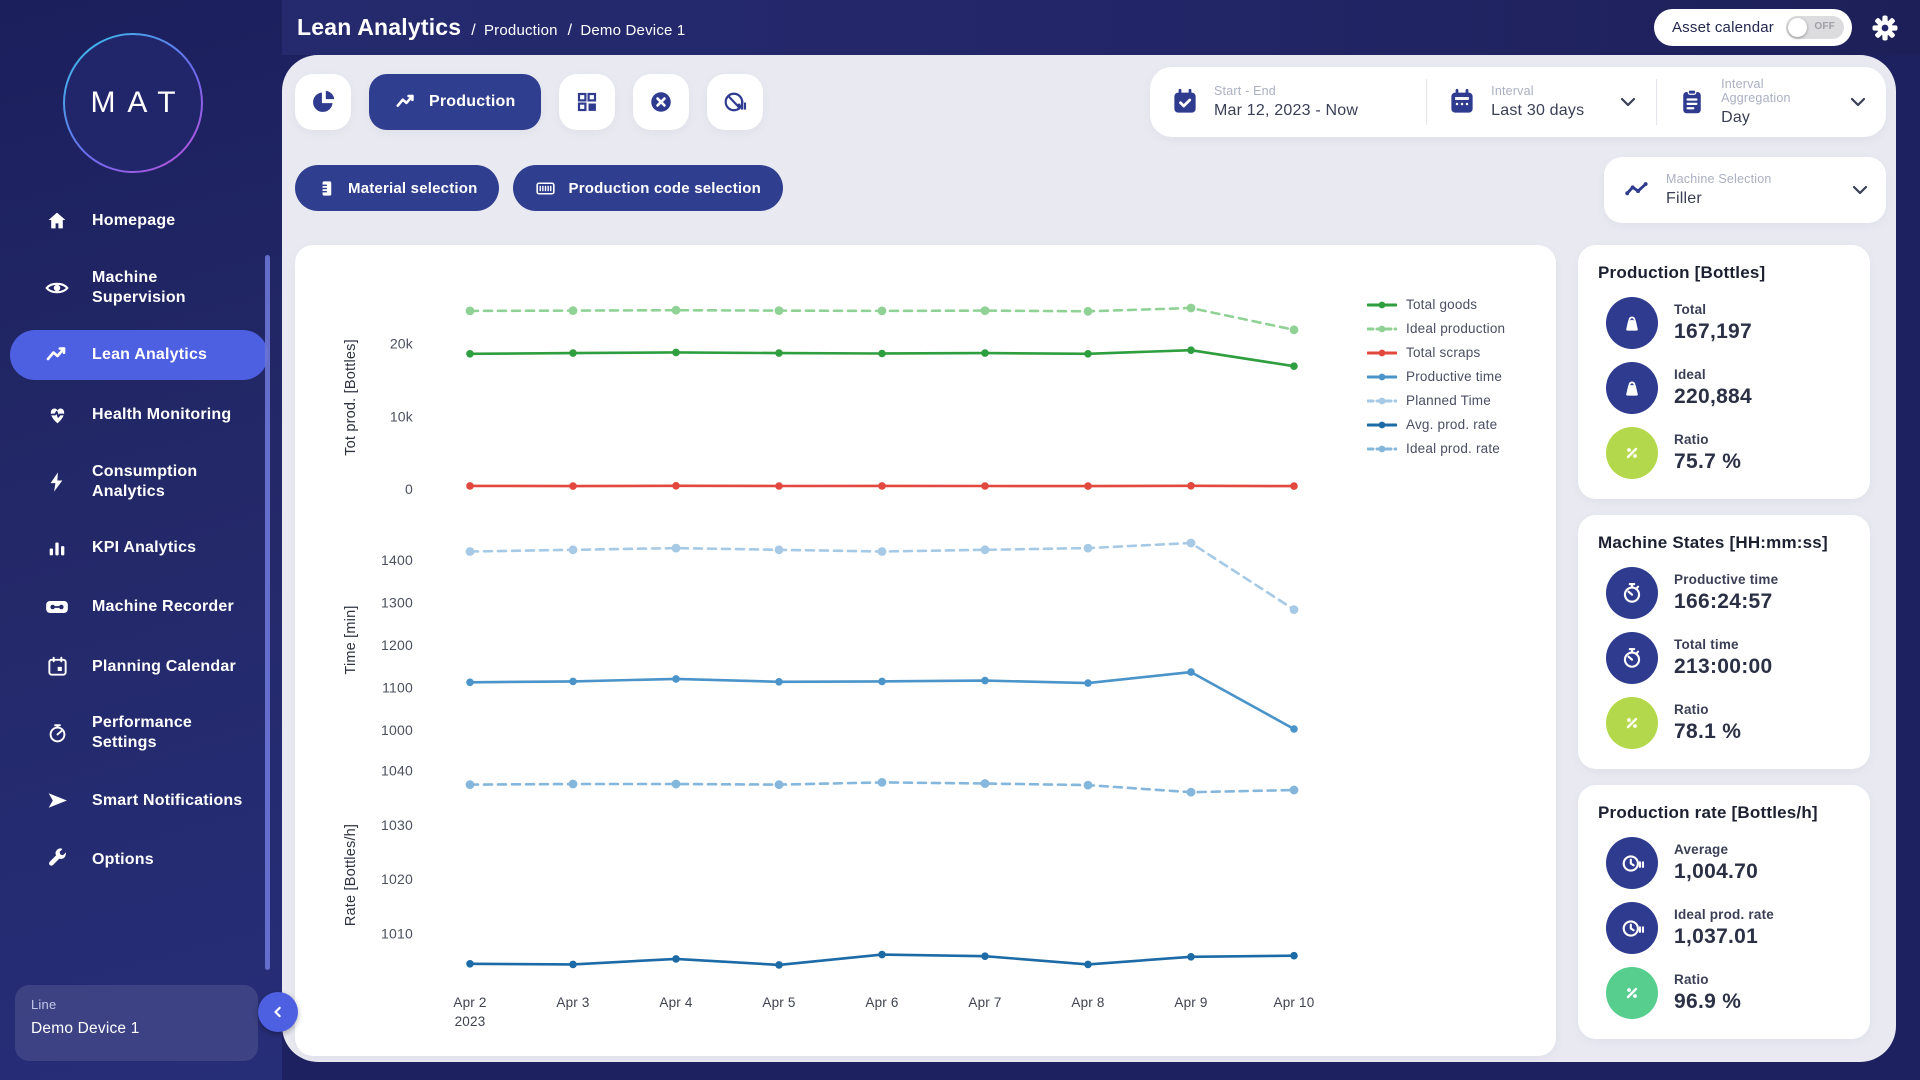 The width and height of the screenshot is (1920, 1080). Describe the element at coordinates (1632, 323) in the screenshot. I see `weight-icon` at that location.